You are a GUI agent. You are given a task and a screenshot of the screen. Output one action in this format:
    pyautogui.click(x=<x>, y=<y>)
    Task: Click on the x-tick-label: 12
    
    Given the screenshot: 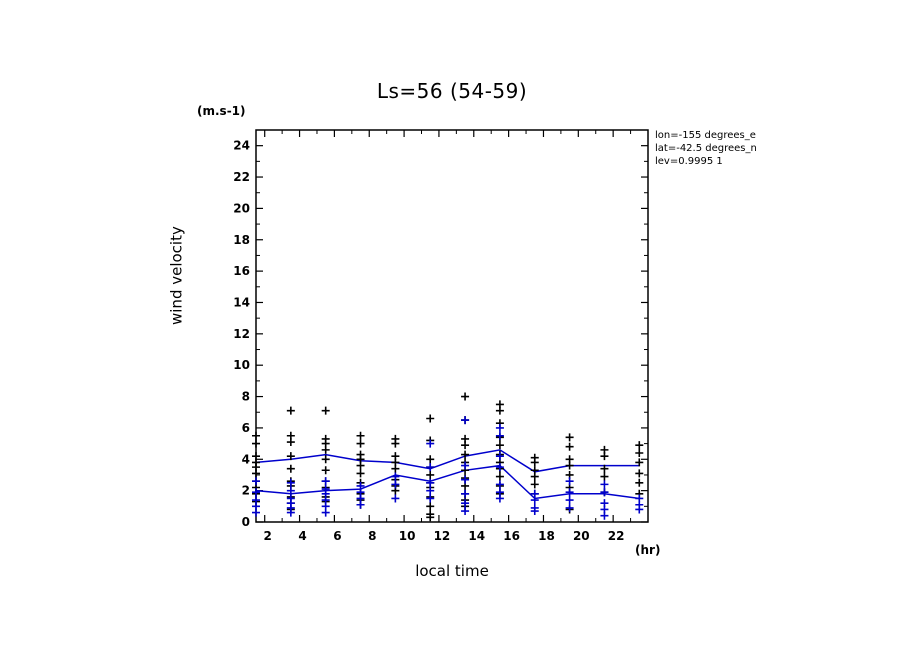 What is the action you would take?
    pyautogui.click(x=442, y=536)
    